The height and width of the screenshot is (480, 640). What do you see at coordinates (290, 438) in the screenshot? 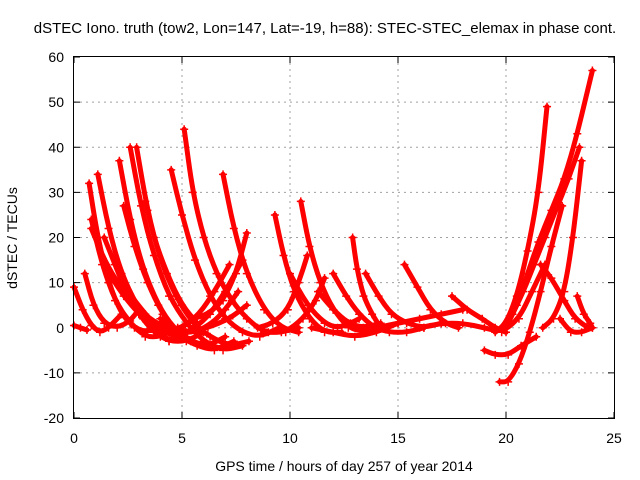
I see `x-tick-label: 10` at bounding box center [290, 438].